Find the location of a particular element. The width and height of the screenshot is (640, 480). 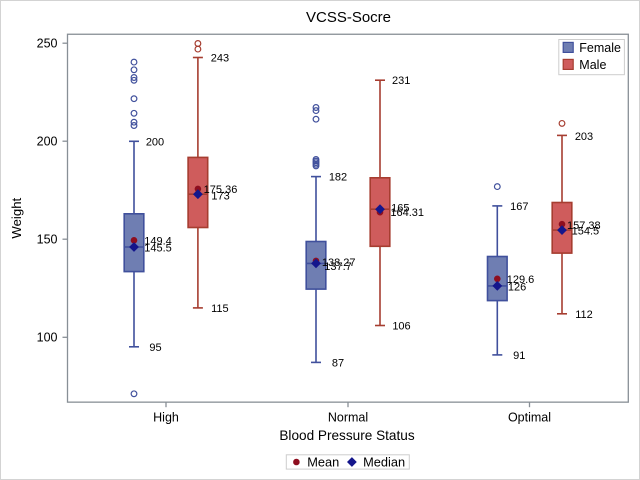

svg-text: 243 is located at coordinates (220, 59).